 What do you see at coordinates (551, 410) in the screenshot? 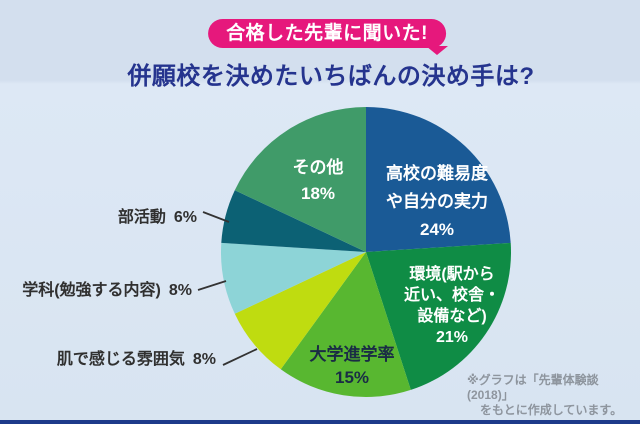
I see `footnote-line2: をもとに作成しています。` at bounding box center [551, 410].